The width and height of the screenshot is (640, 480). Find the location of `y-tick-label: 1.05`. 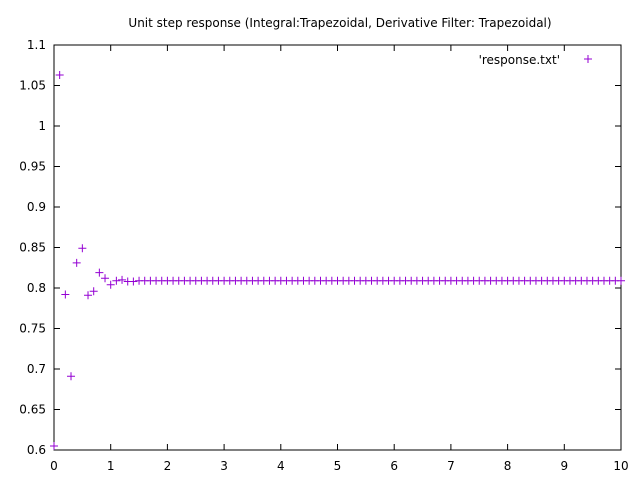

y-tick-label: 1.05 is located at coordinates (32, 86).